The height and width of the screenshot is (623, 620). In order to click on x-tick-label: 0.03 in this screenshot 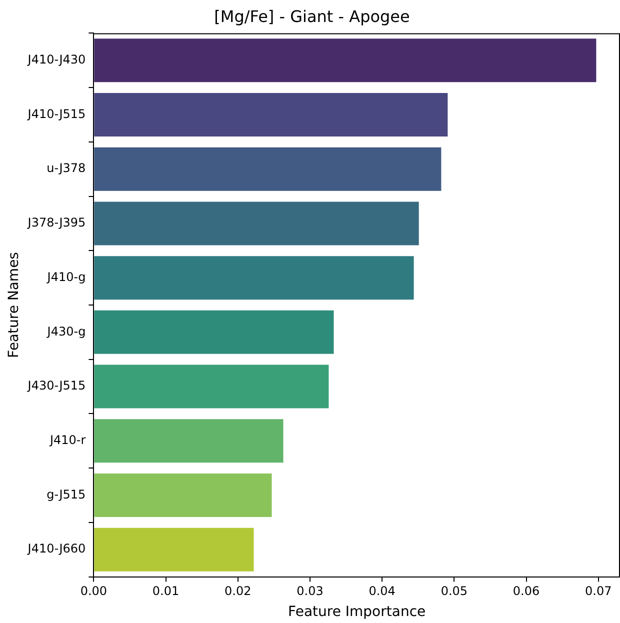, I will do `click(310, 591)`.